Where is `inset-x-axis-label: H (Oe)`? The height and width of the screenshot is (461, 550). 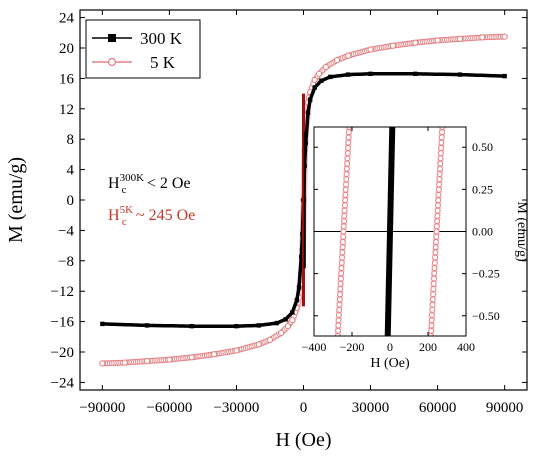 inset-x-axis-label: H (Oe) is located at coordinates (390, 363).